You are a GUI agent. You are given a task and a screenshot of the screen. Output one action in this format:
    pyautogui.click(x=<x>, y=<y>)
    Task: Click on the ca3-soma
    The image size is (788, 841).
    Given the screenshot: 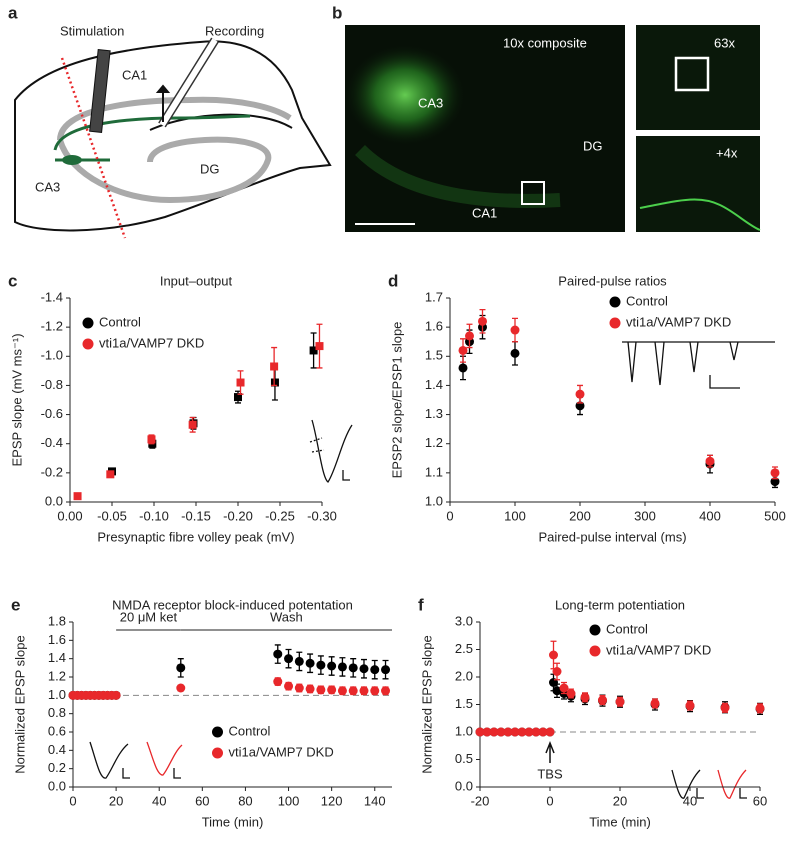 What is the action you would take?
    pyautogui.click(x=72, y=160)
    